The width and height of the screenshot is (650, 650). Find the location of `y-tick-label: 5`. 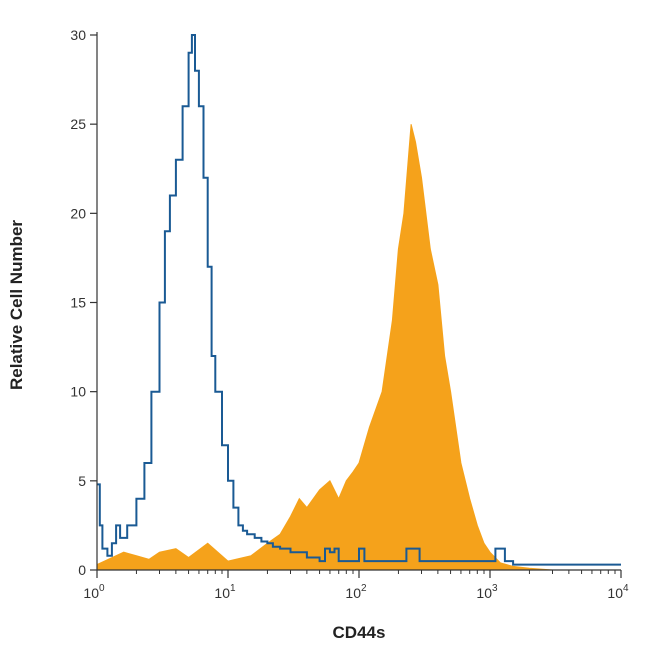

y-tick-label: 5 is located at coordinates (82, 481).